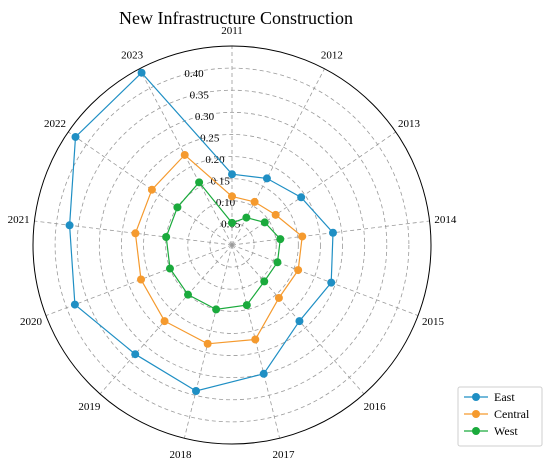  What do you see at coordinates (212, 149) in the screenshot?
I see `radial-tick-labels: 0.050.100.150.200.250.300.350.40` at bounding box center [212, 149].